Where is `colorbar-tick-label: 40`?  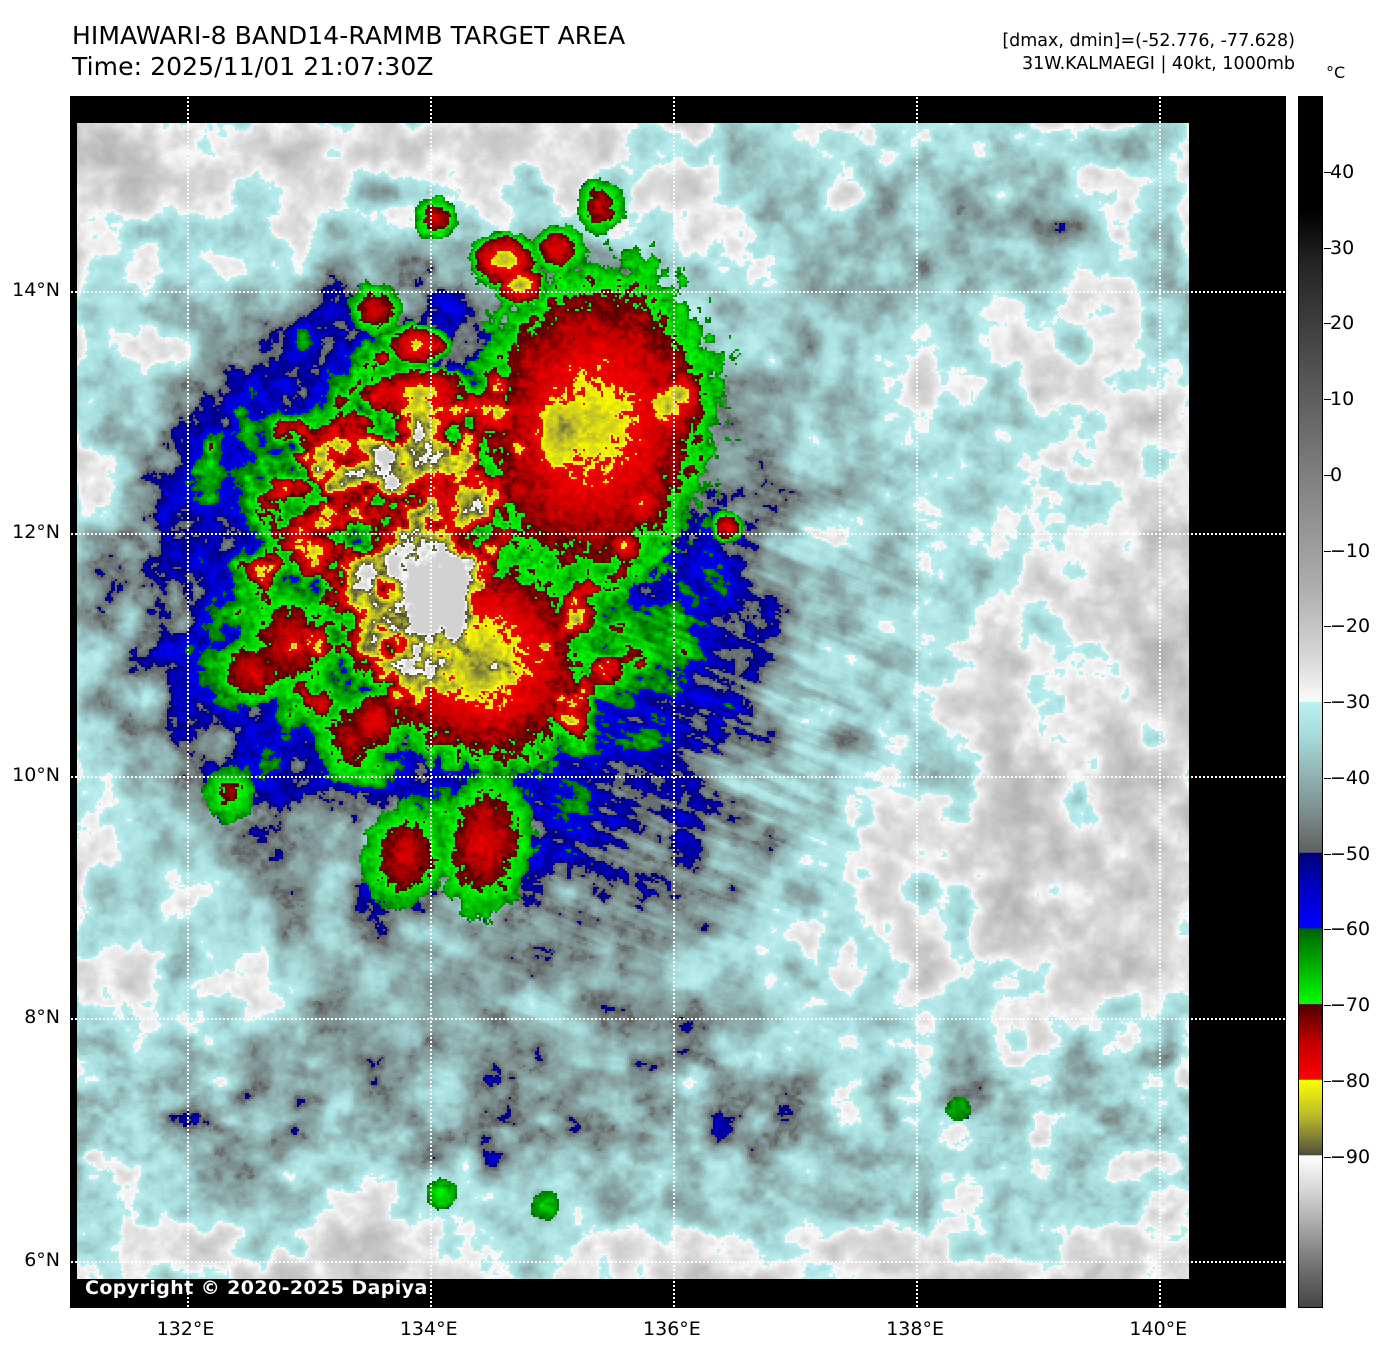
colorbar-tick-label: 40 is located at coordinates (1342, 171).